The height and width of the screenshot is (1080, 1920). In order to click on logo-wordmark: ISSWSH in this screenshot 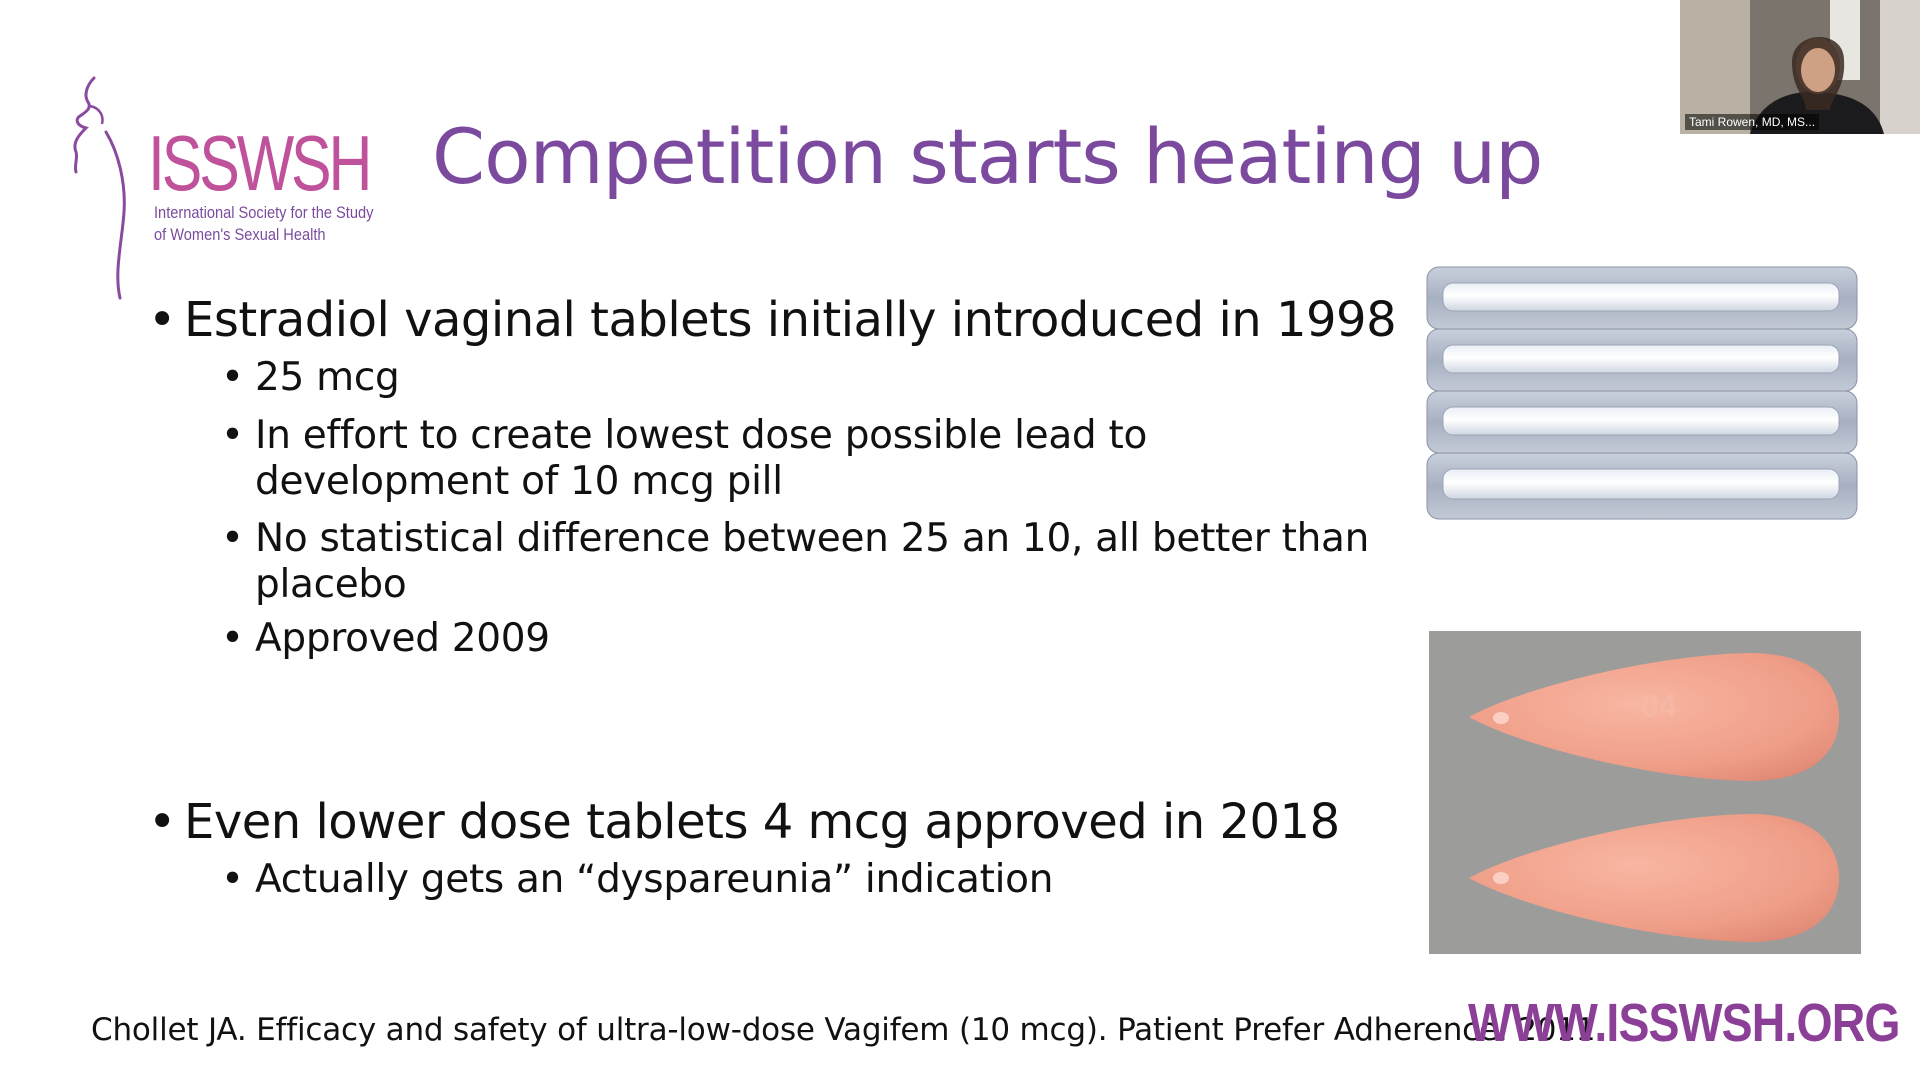, I will do `click(260, 163)`.